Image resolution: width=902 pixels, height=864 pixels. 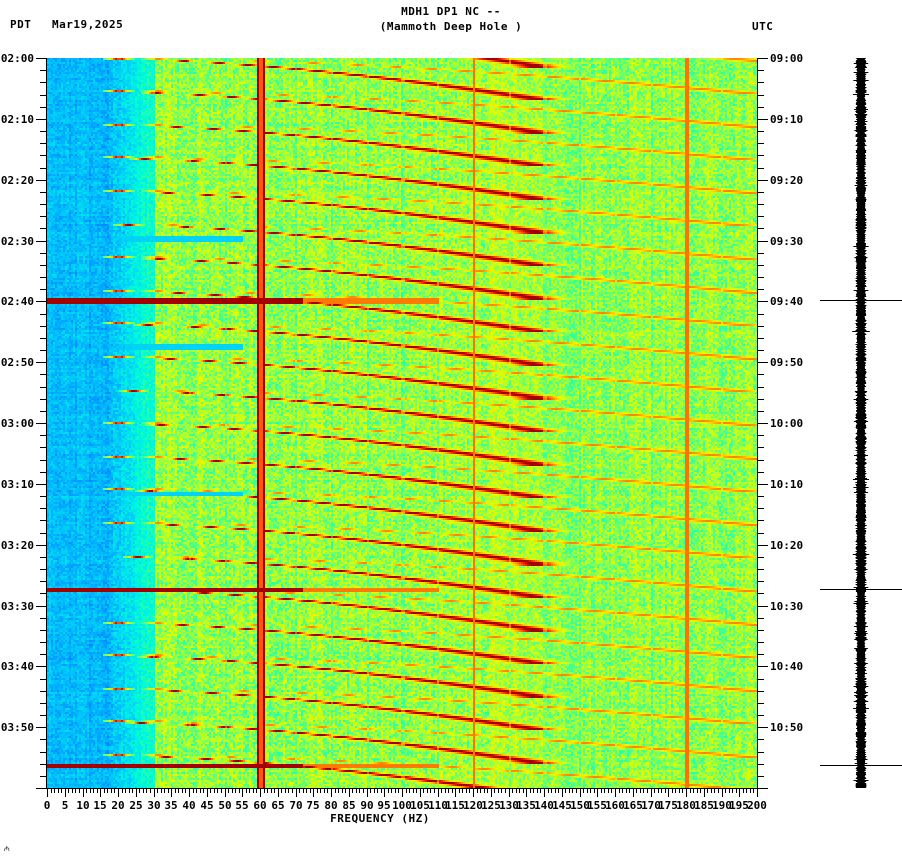 I want to click on y-axis-label-right: 09:50, so click(x=787, y=362).